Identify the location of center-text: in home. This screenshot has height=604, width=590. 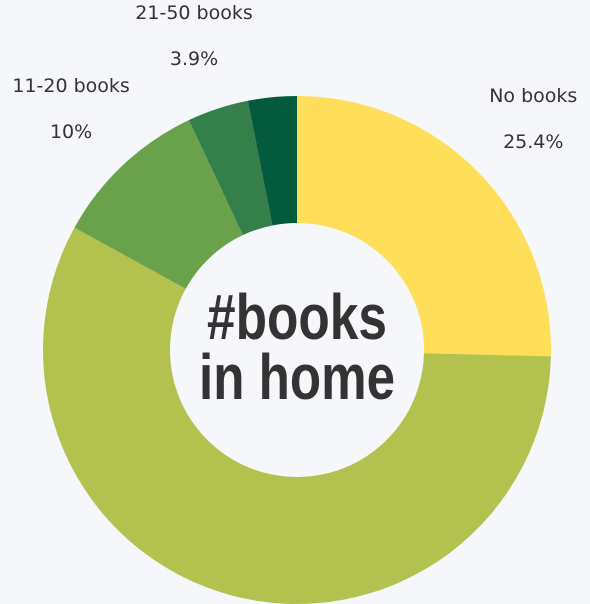
(297, 377).